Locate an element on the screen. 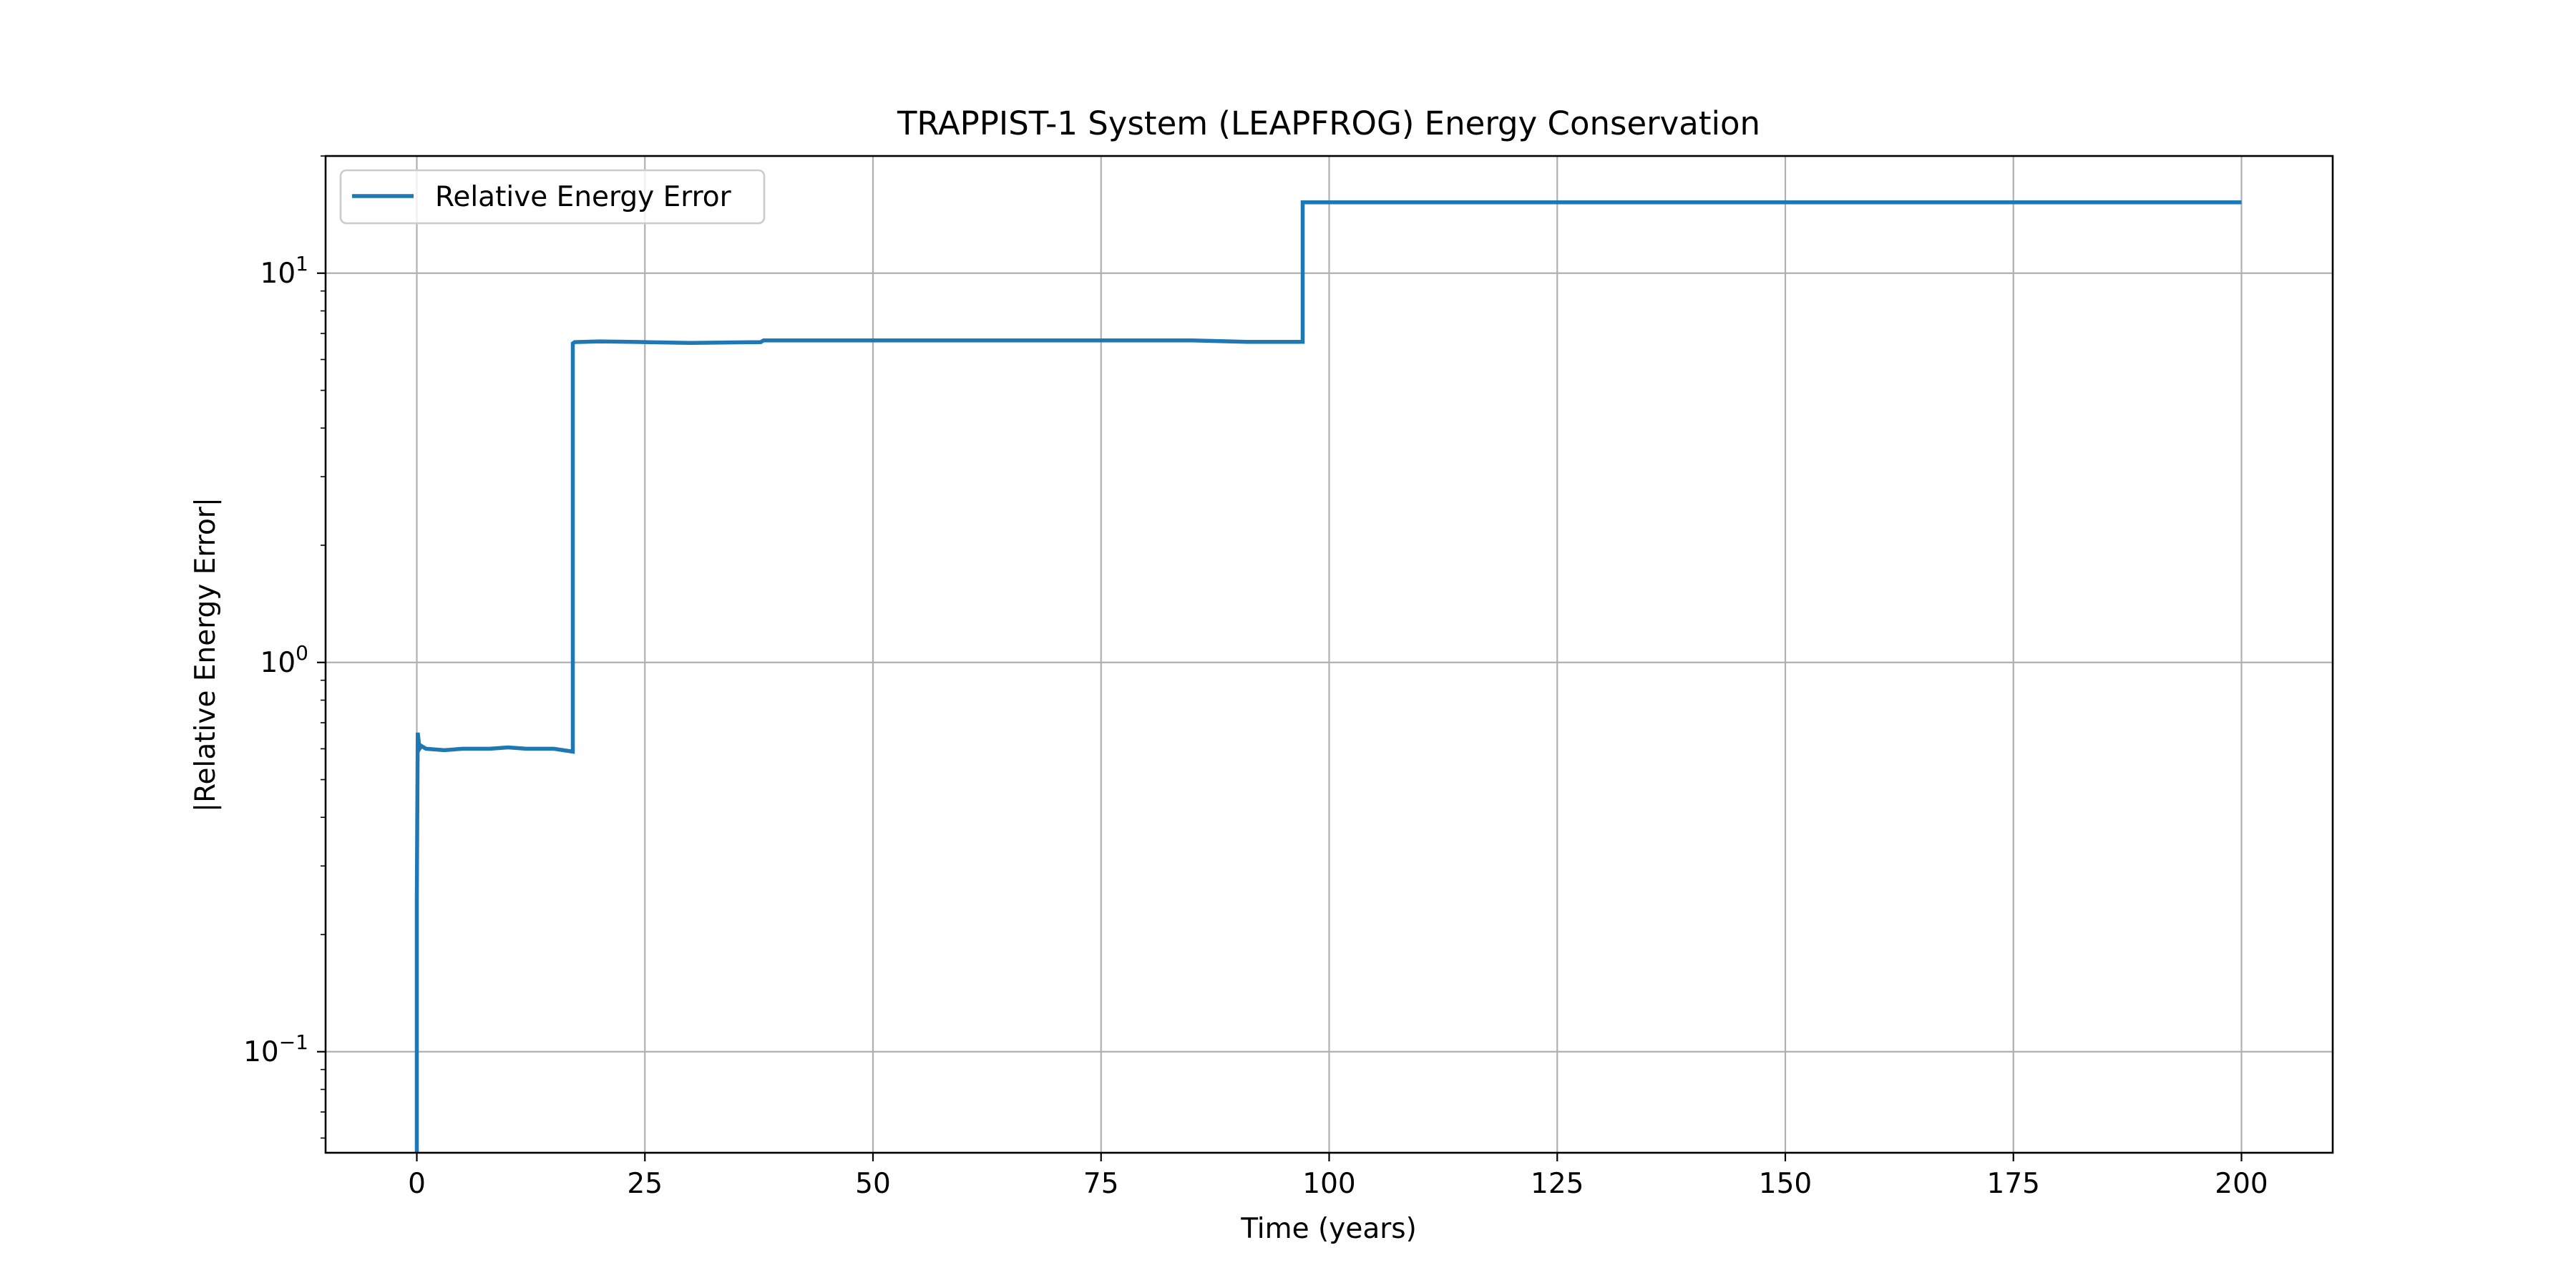 This screenshot has height=1288, width=2576. y-axis-ticks: 10⁻¹ 10⁰ 10¹ is located at coordinates (284, 660).